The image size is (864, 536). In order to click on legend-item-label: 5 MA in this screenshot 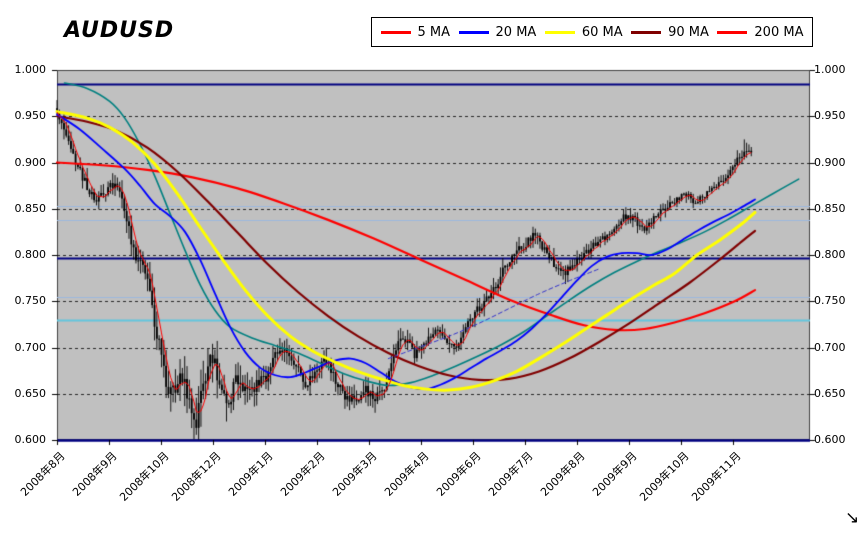, I will do `click(434, 32)`.